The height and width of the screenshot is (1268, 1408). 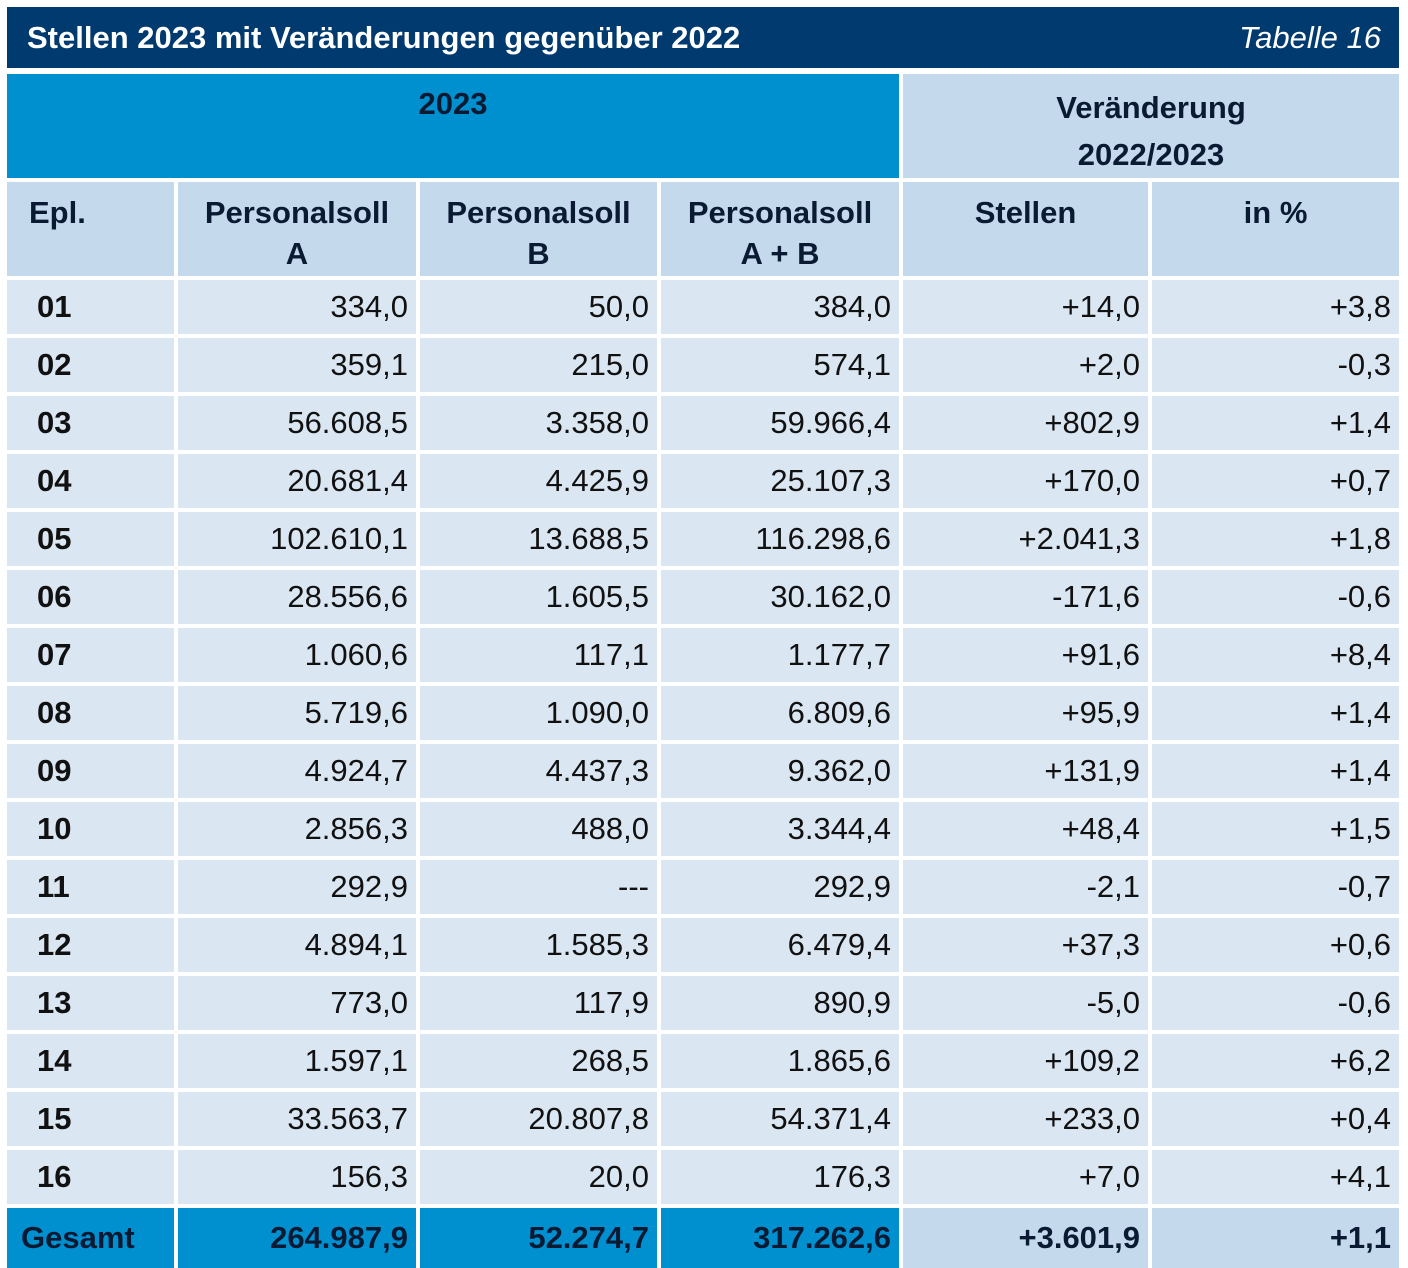 What do you see at coordinates (540, 1005) in the screenshot?
I see `cell-personalsoll-b: 117,9` at bounding box center [540, 1005].